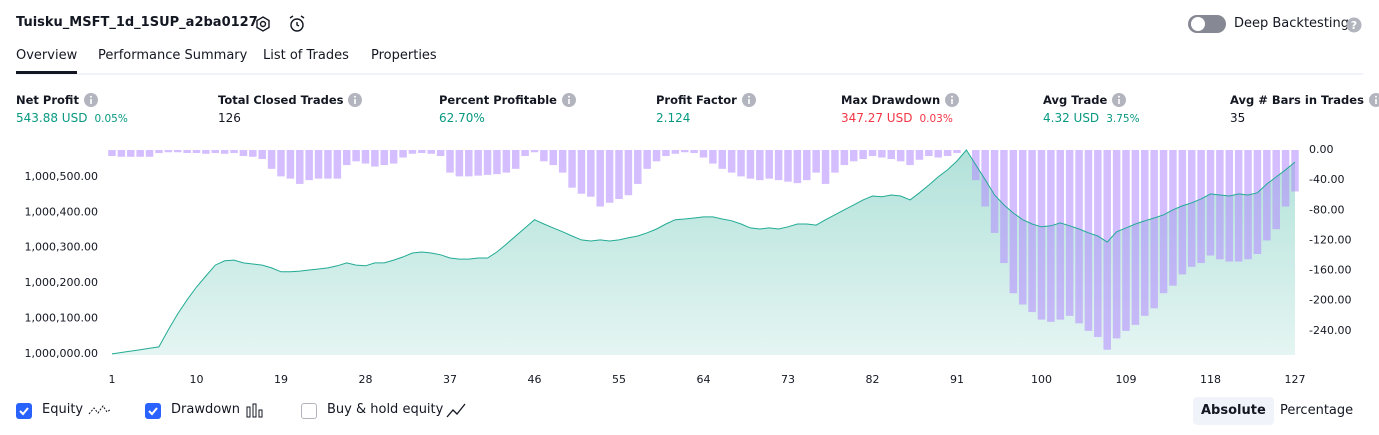 This screenshot has width=1379, height=435. Describe the element at coordinates (704, 379) in the screenshot. I see `x-tick-label: 64` at that location.